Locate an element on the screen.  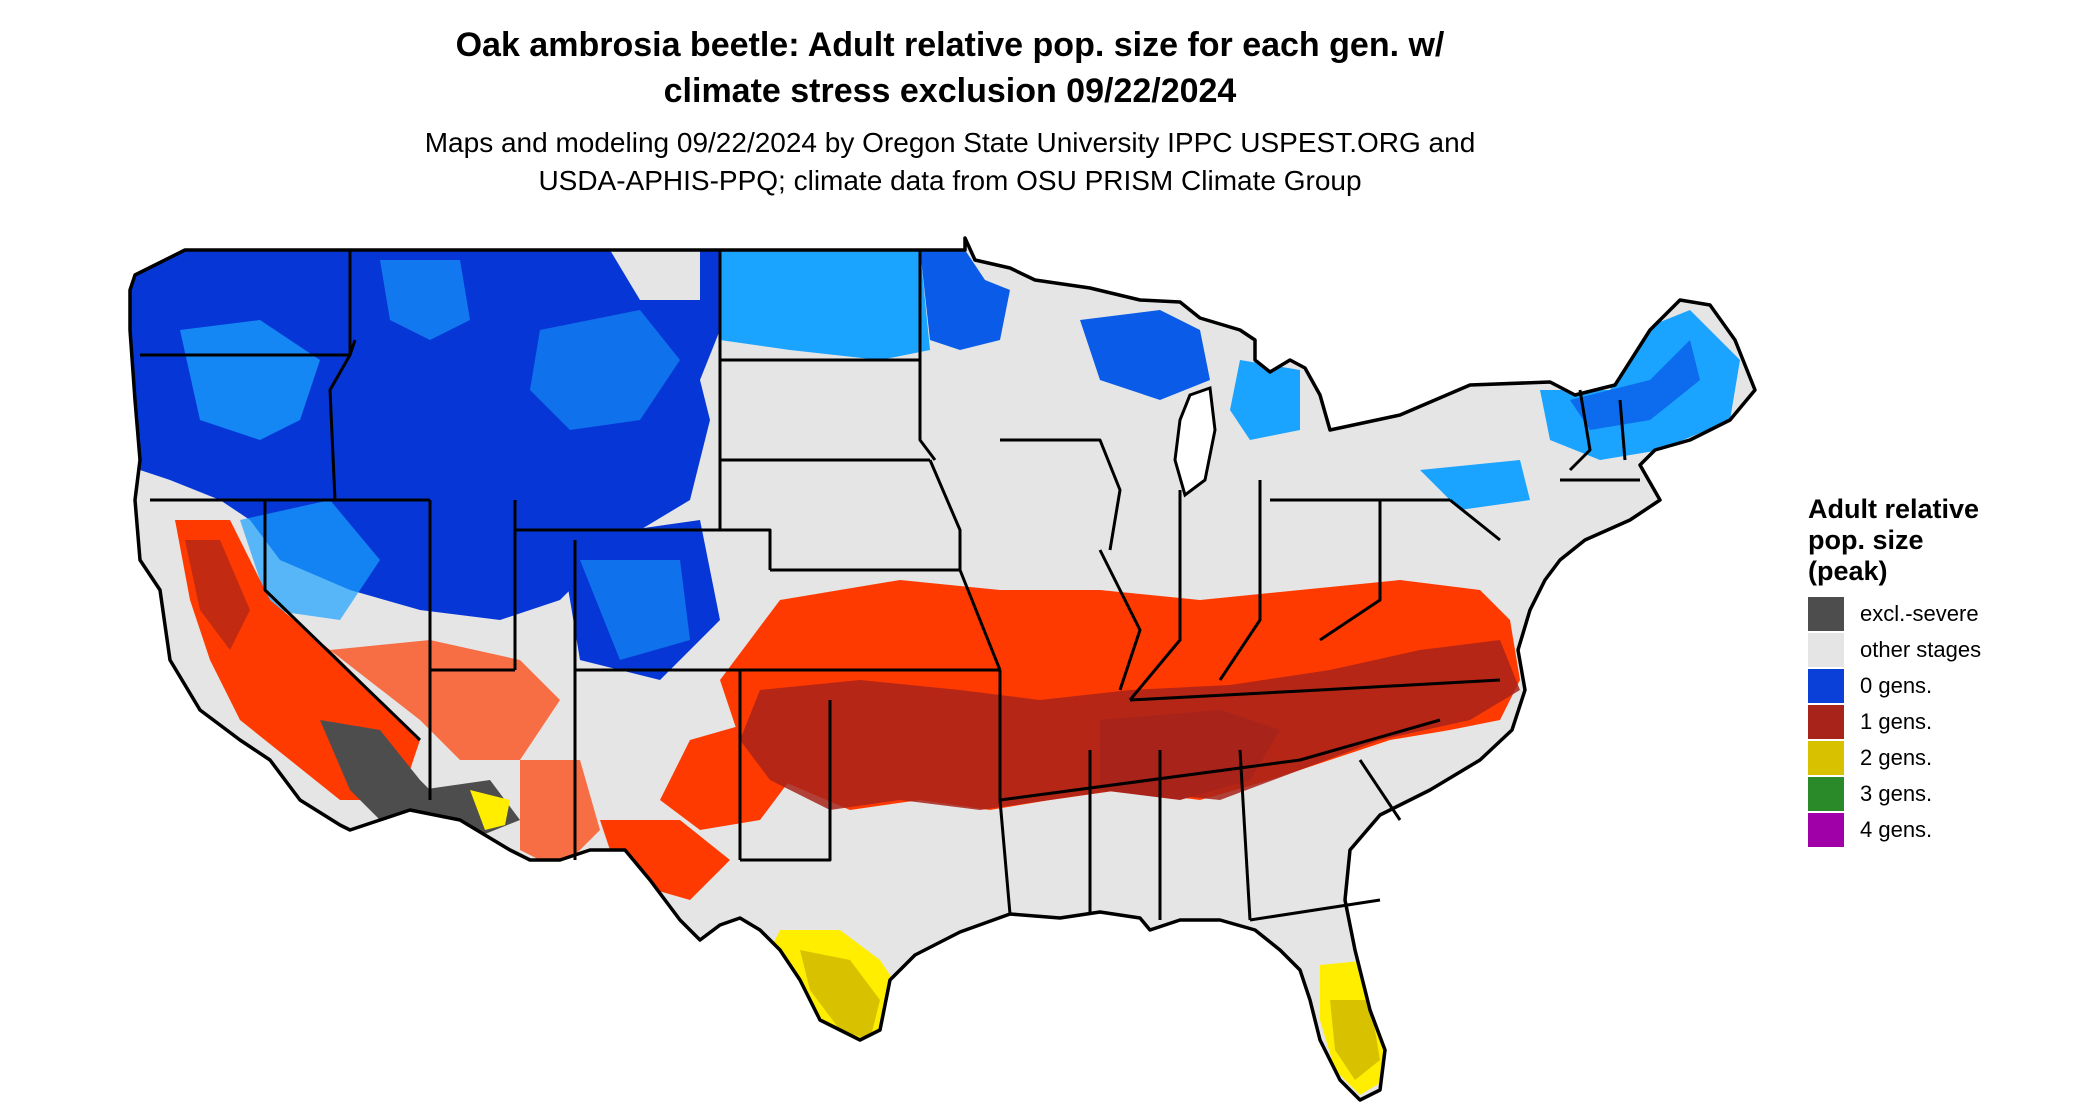
legend-item-other-stages: other stages is located at coordinates (1948, 651).